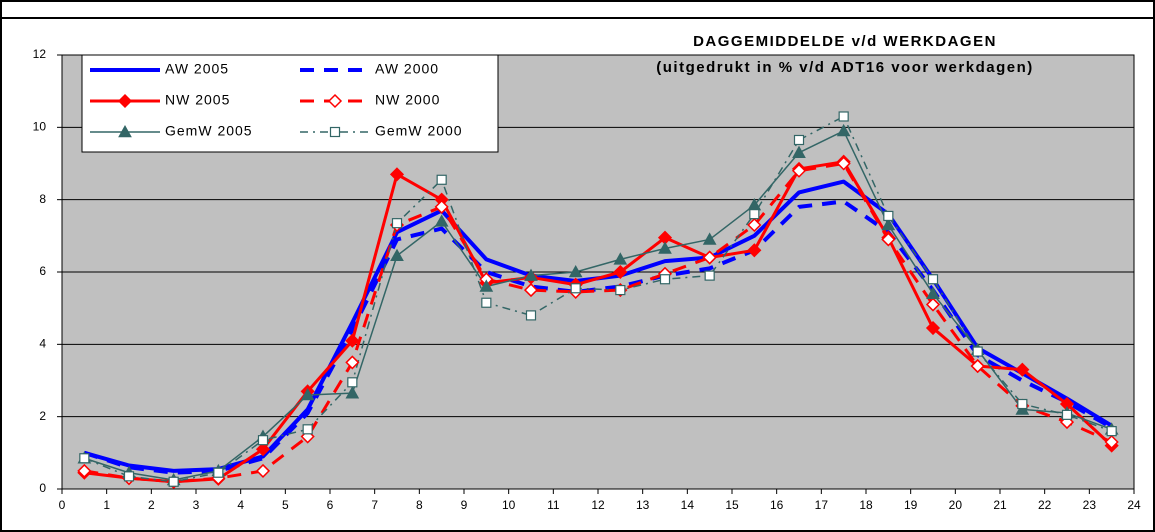 This screenshot has width=1155, height=532. Describe the element at coordinates (464, 505) in the screenshot. I see `x-tick-label: 9` at that location.